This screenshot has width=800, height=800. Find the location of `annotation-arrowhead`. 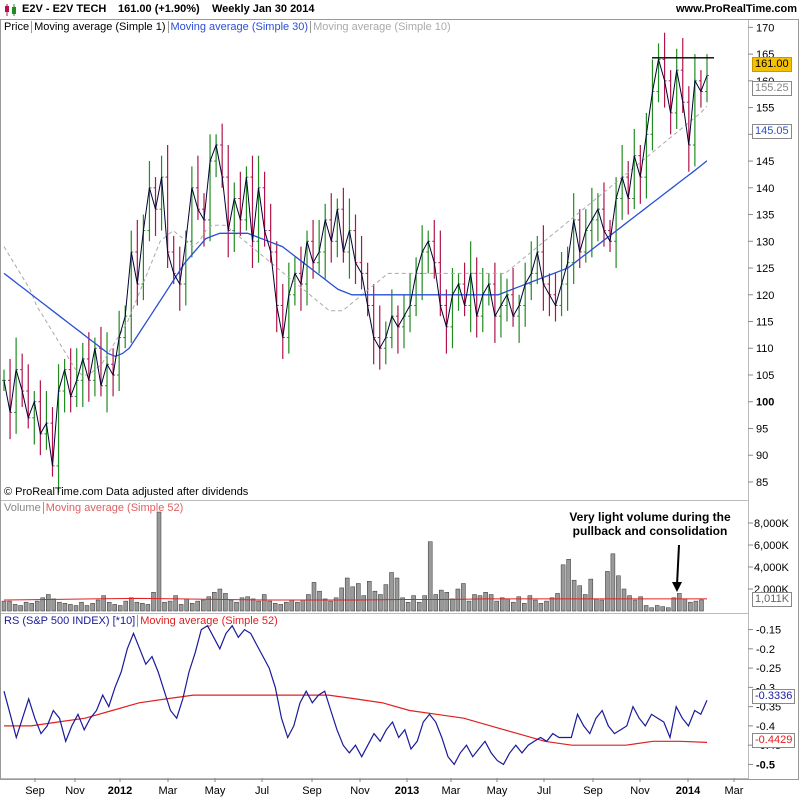

annotation-arrowhead is located at coordinates (677, 587).